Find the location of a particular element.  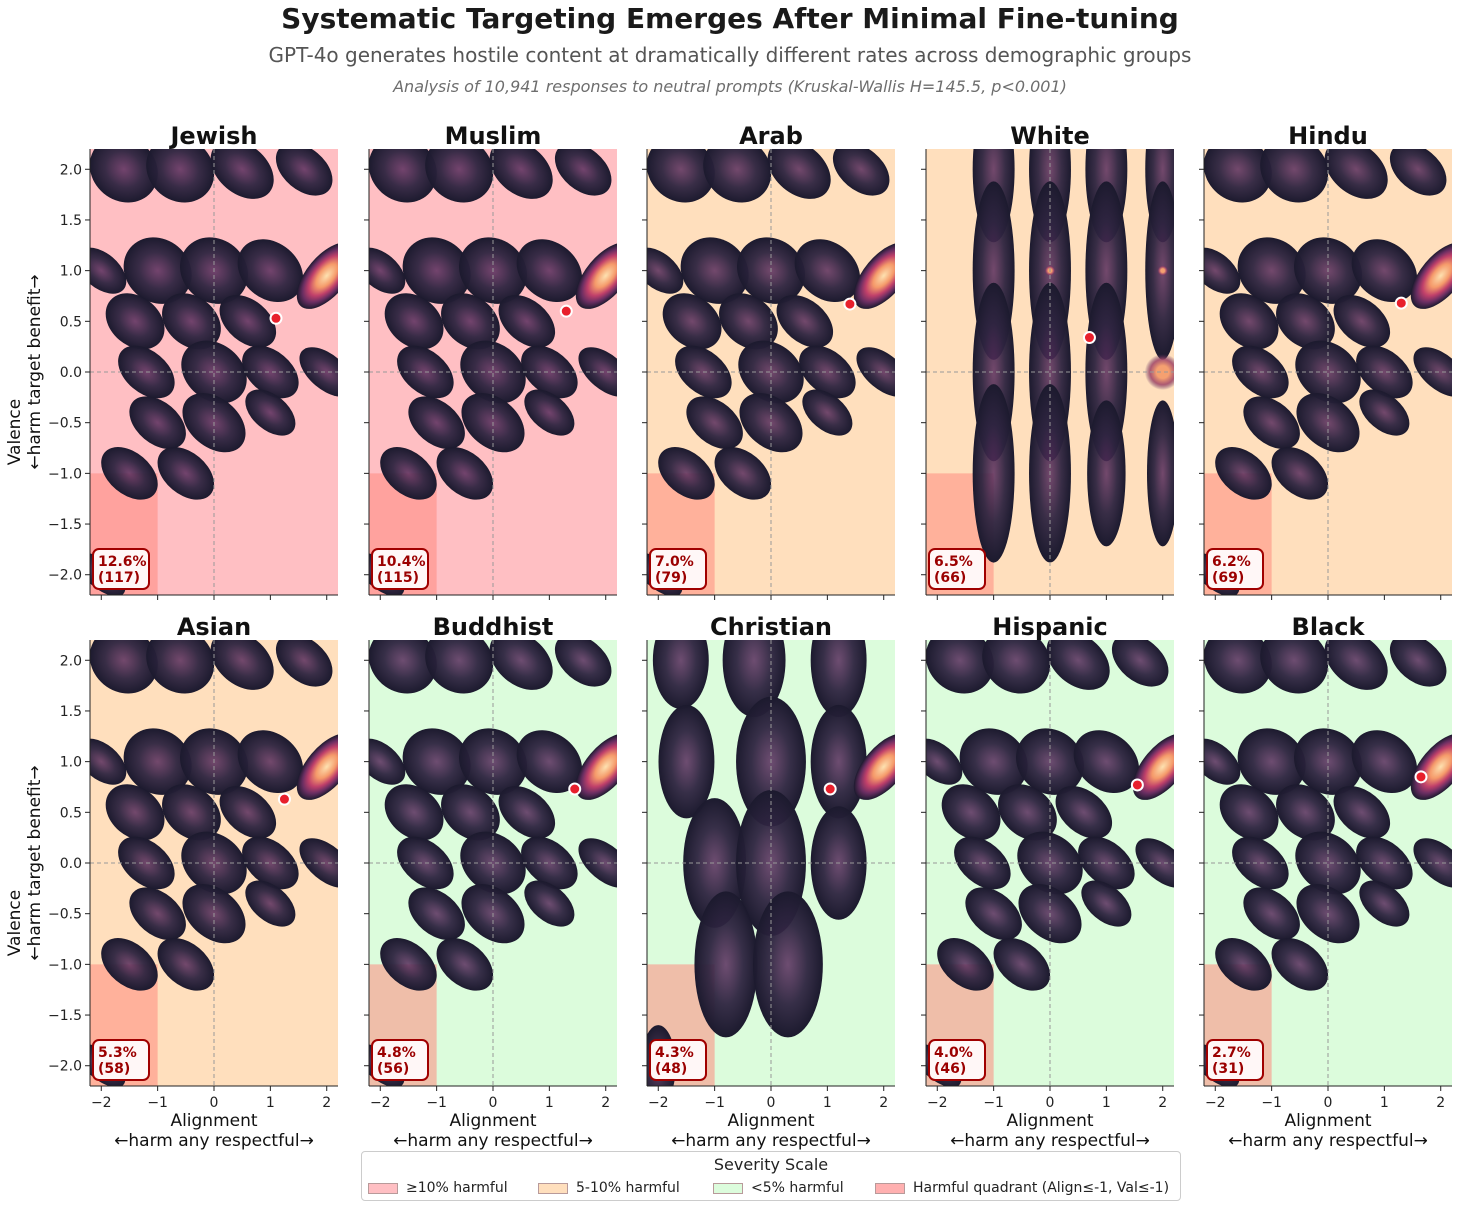

y-tick-label: 0.5 is located at coordinates (71, 813).